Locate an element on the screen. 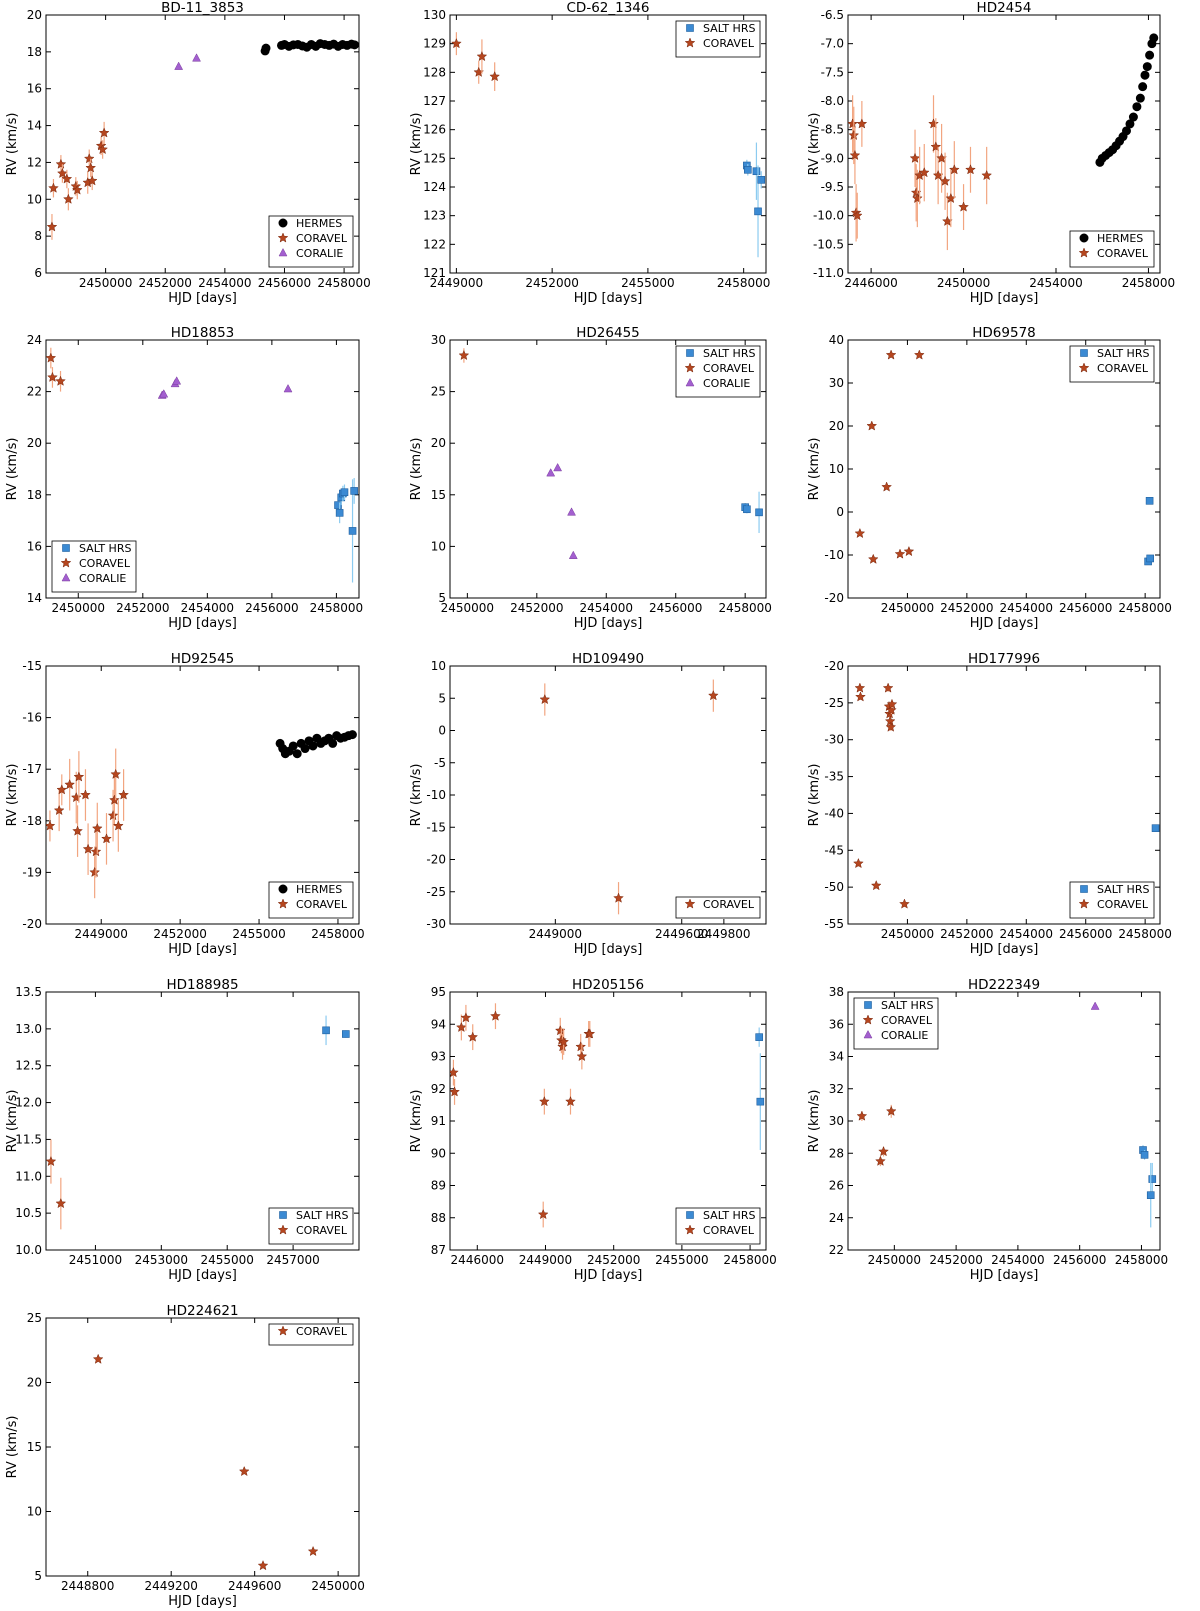  y-tick-label: -25 is located at coordinates (834, 703).